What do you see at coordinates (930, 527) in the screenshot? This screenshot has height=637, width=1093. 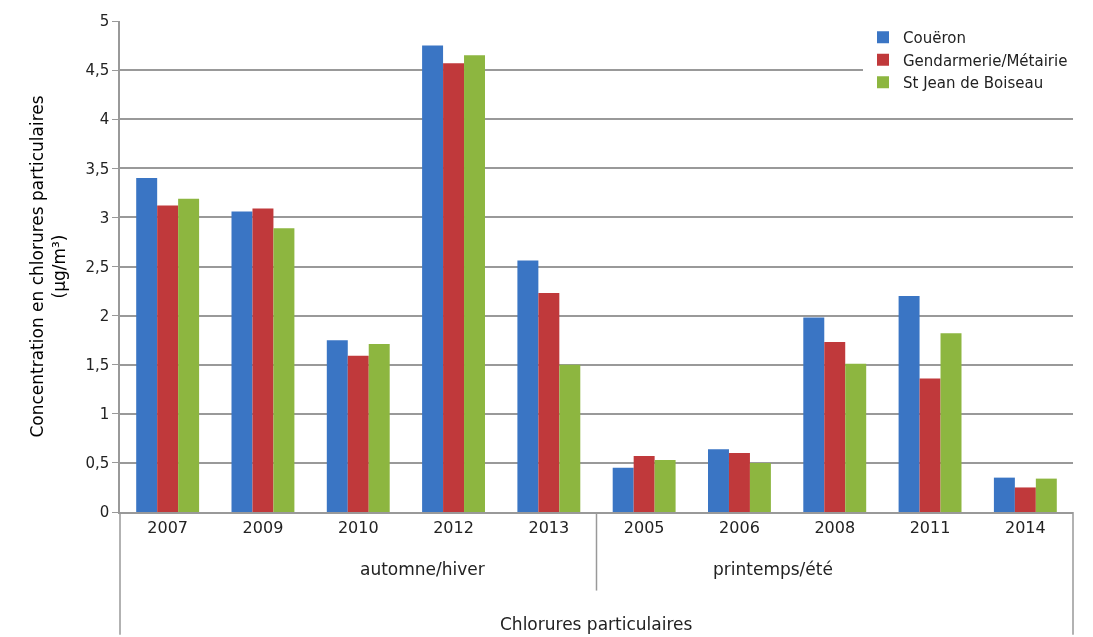 I see `x-tick-label: 2011` at bounding box center [930, 527].